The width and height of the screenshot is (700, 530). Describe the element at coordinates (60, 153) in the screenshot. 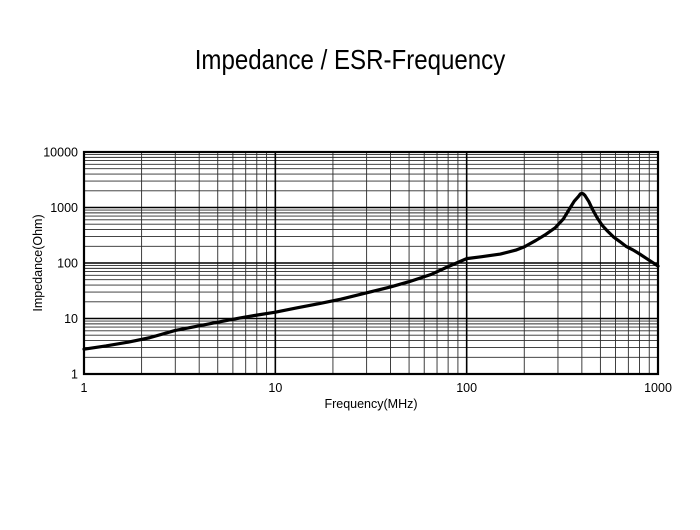

I see `y-tick-label: 10000` at that location.